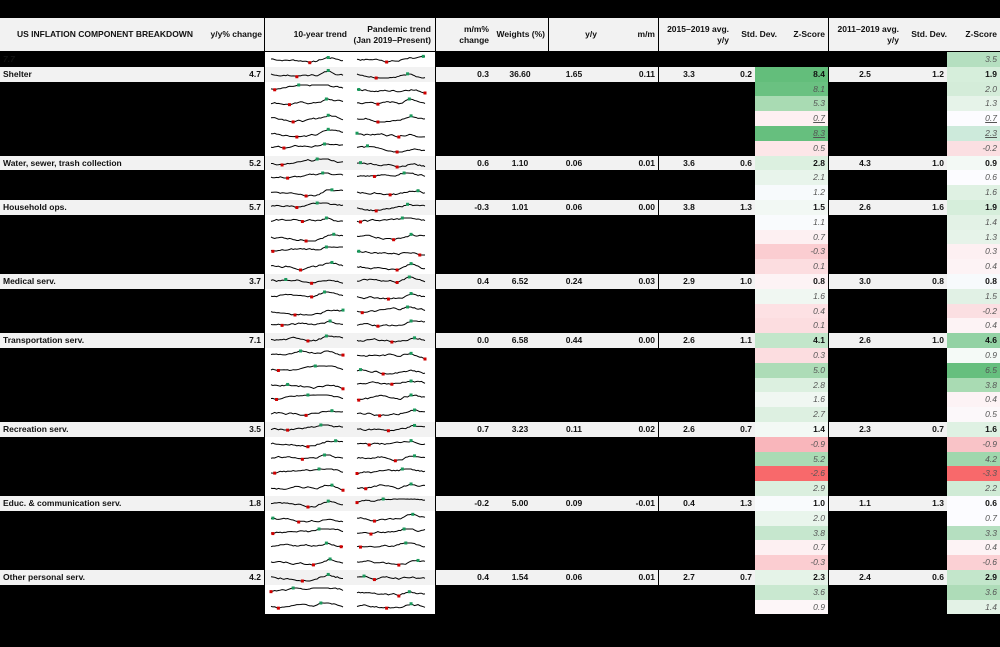  I want to click on yy-change-value: 4.2, so click(234, 577).